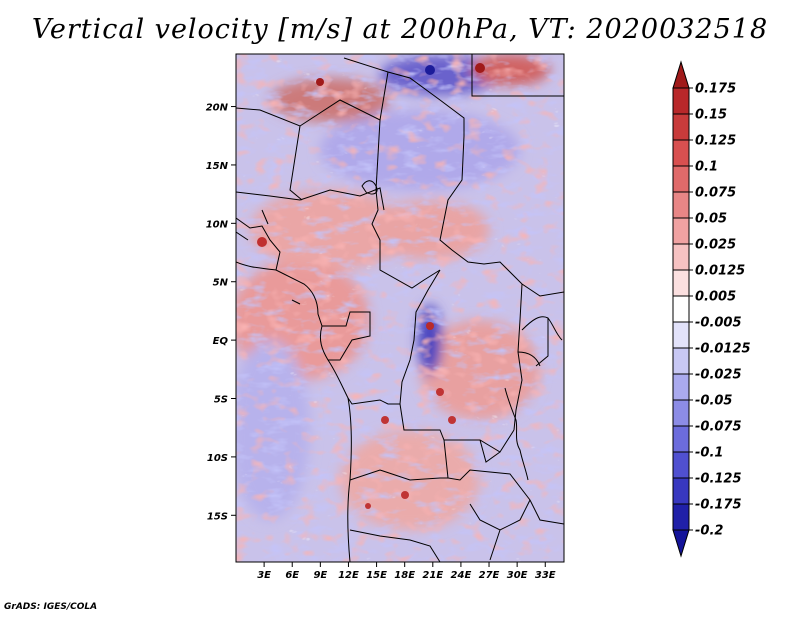 The height and width of the screenshot is (618, 800). I want to click on lon-tick-label: 6E, so click(292, 575).